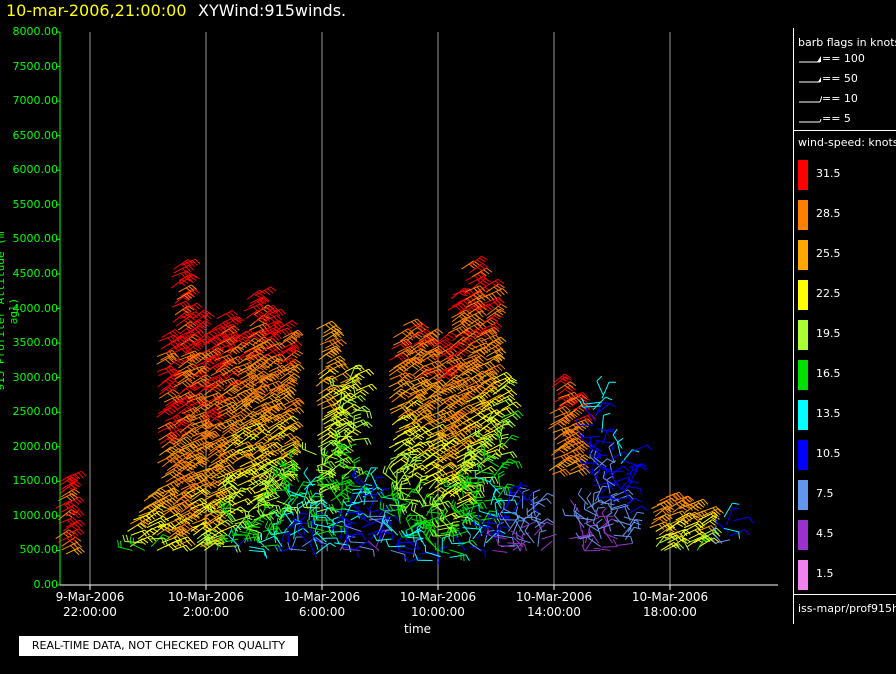 The height and width of the screenshot is (674, 896). I want to click on y-tick-label: 2500.00, so click(35, 412).